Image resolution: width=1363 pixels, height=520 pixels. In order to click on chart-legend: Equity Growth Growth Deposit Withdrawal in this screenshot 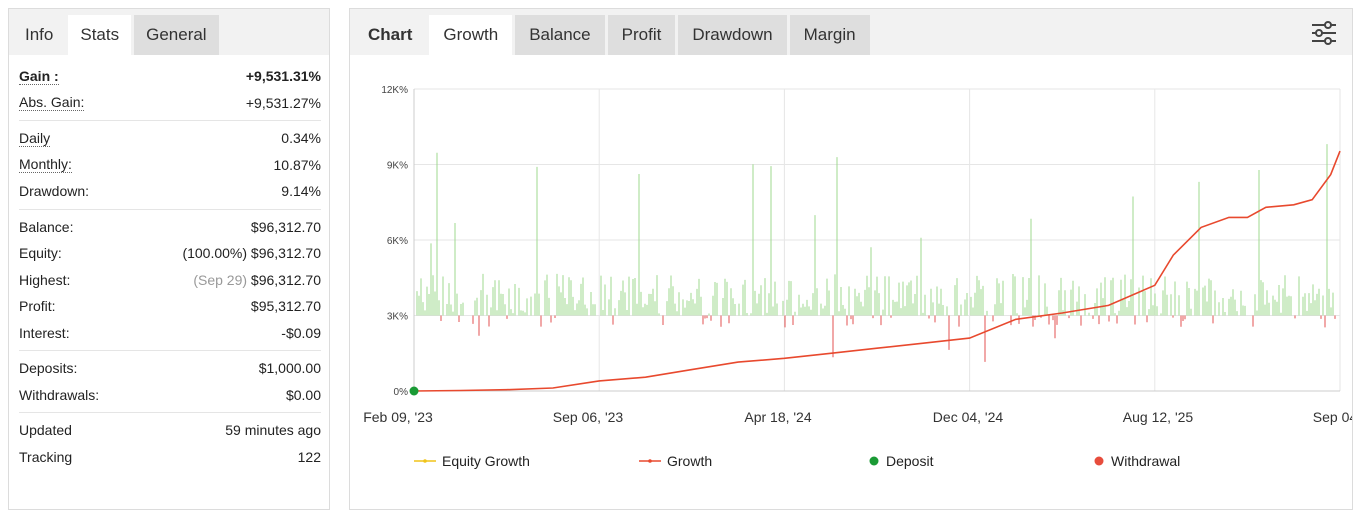, I will do `click(851, 463)`.